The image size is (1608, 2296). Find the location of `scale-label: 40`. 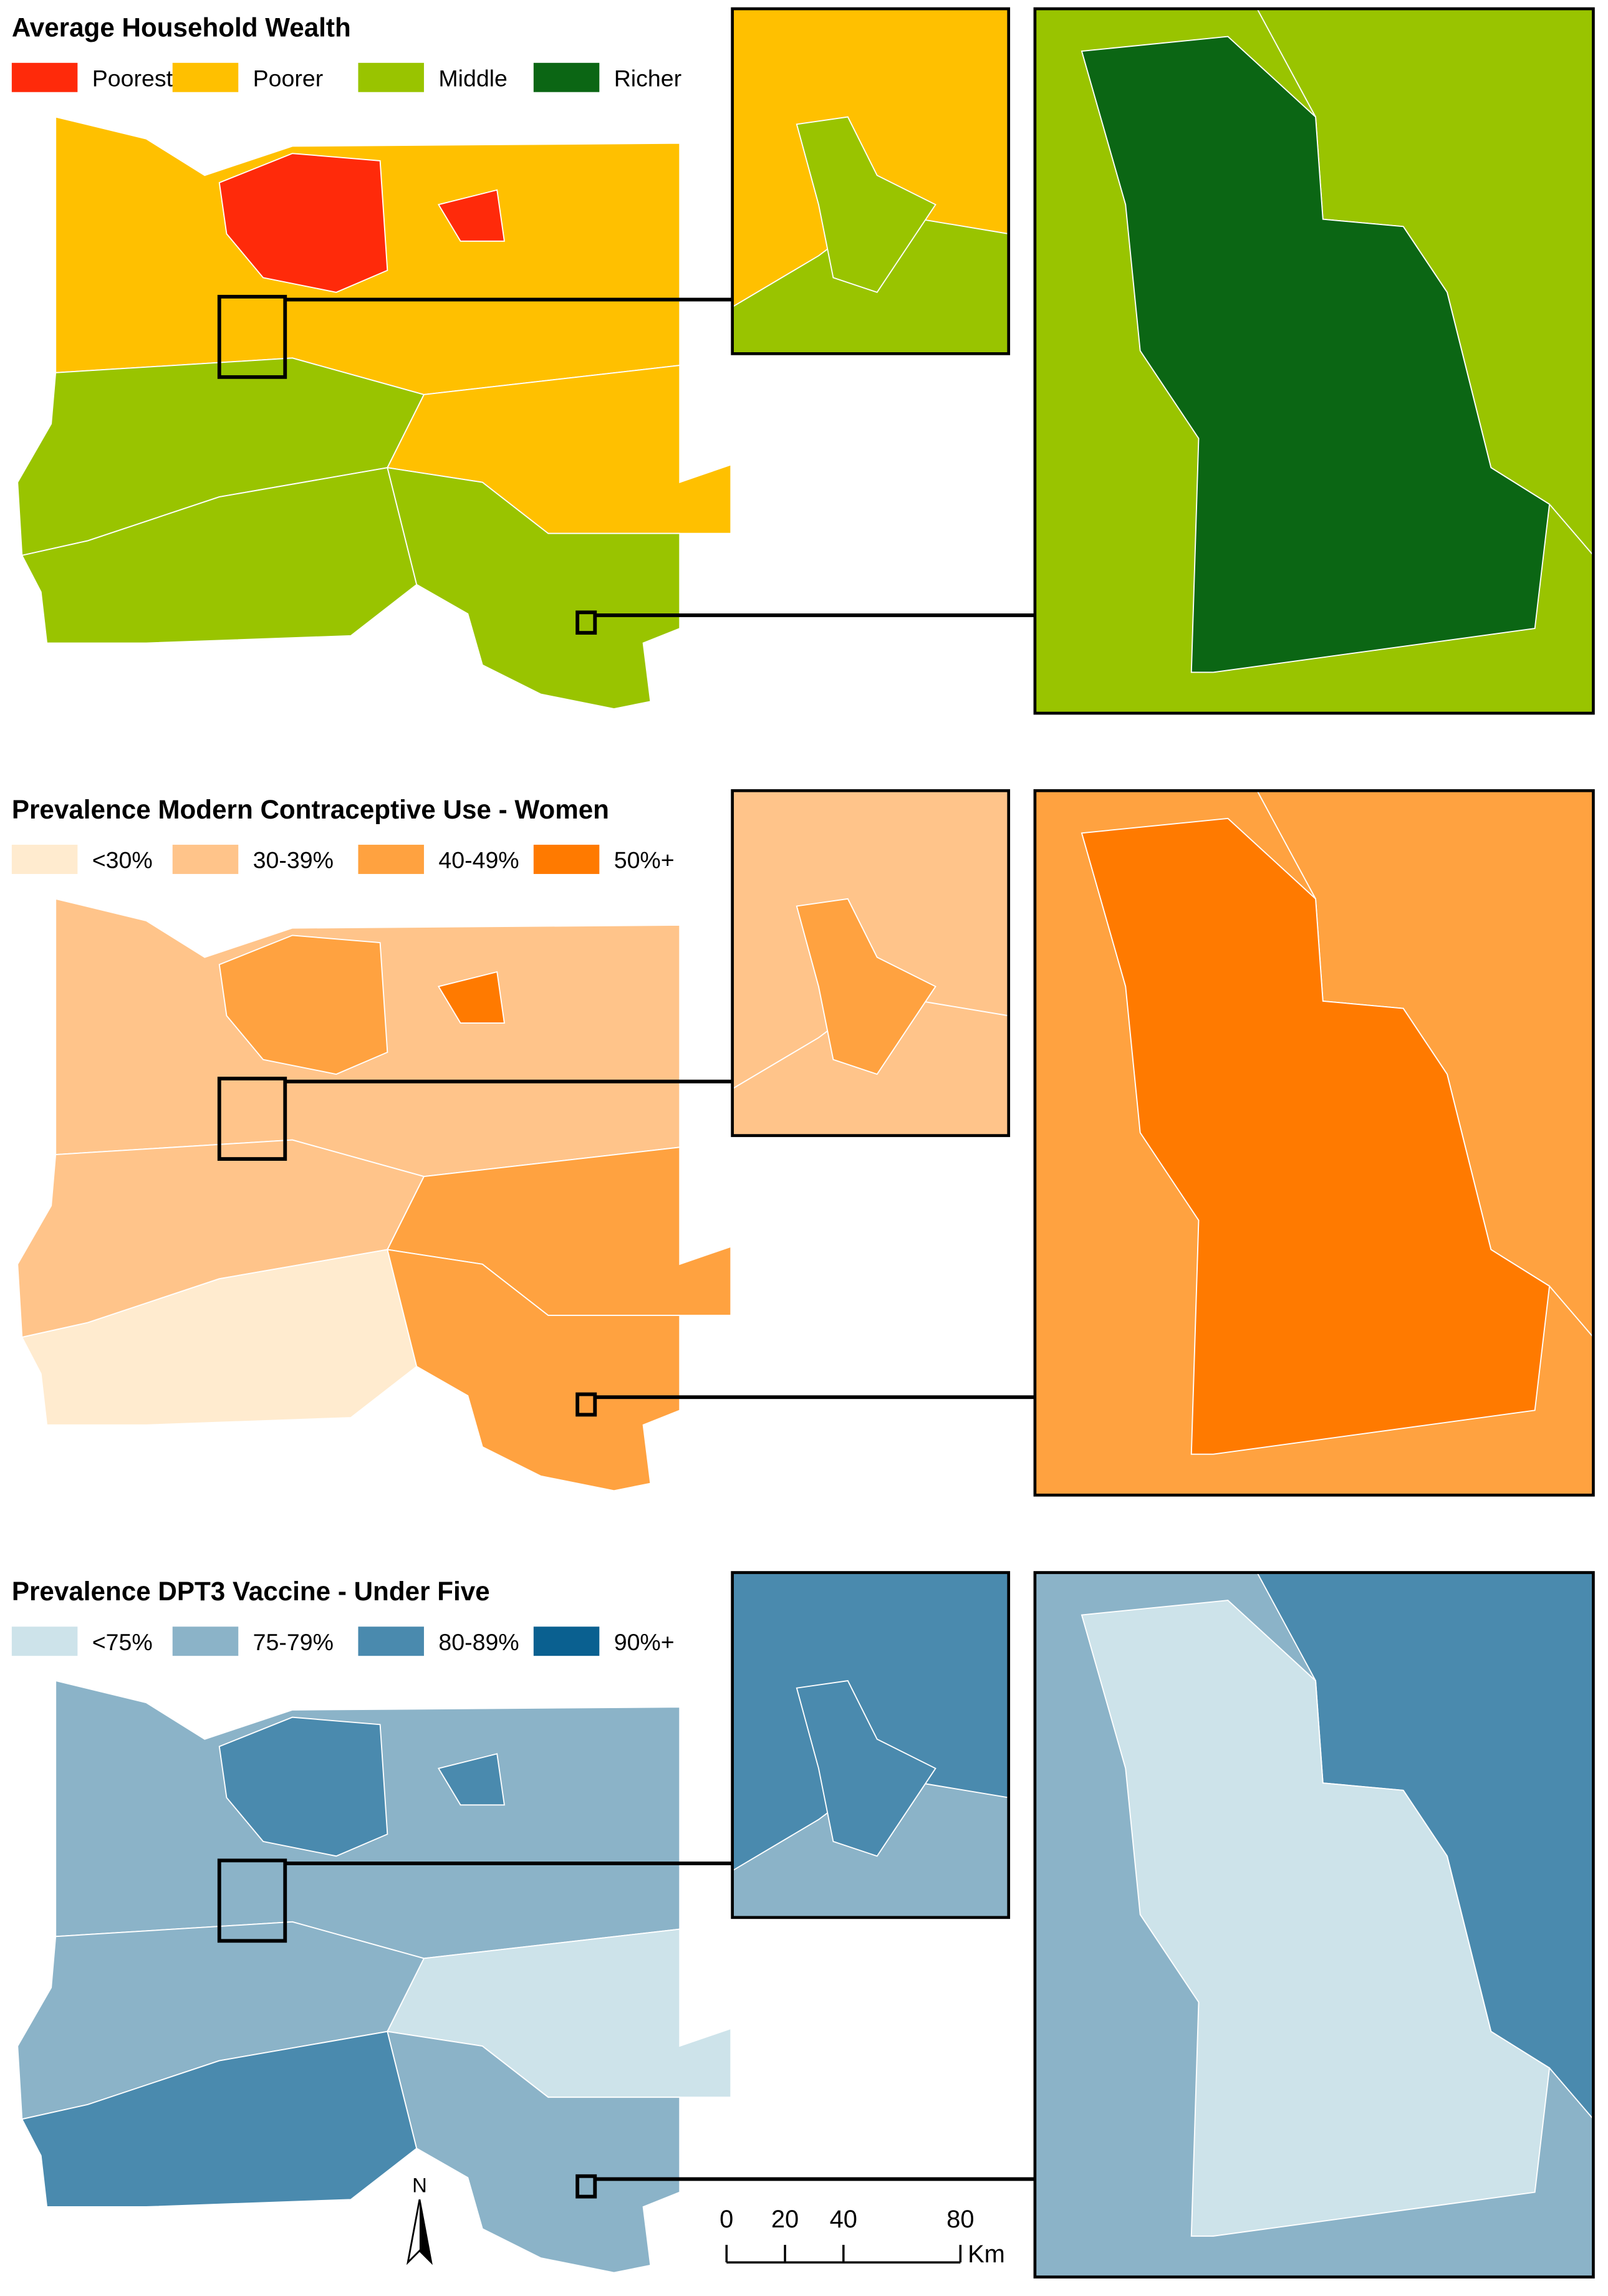

scale-label: 40 is located at coordinates (844, 2219).